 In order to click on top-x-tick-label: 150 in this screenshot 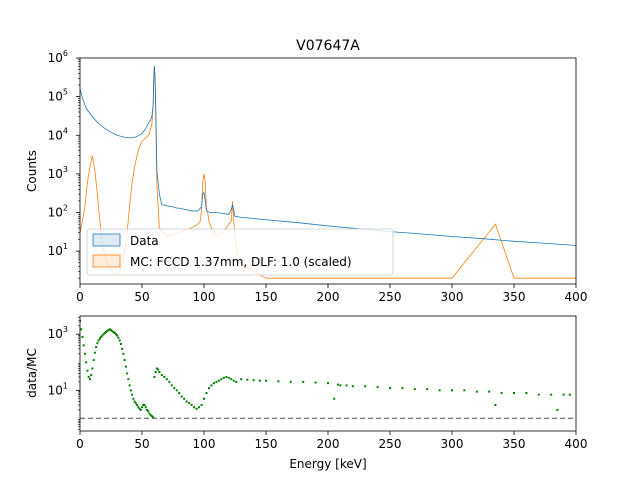, I will do `click(266, 297)`.